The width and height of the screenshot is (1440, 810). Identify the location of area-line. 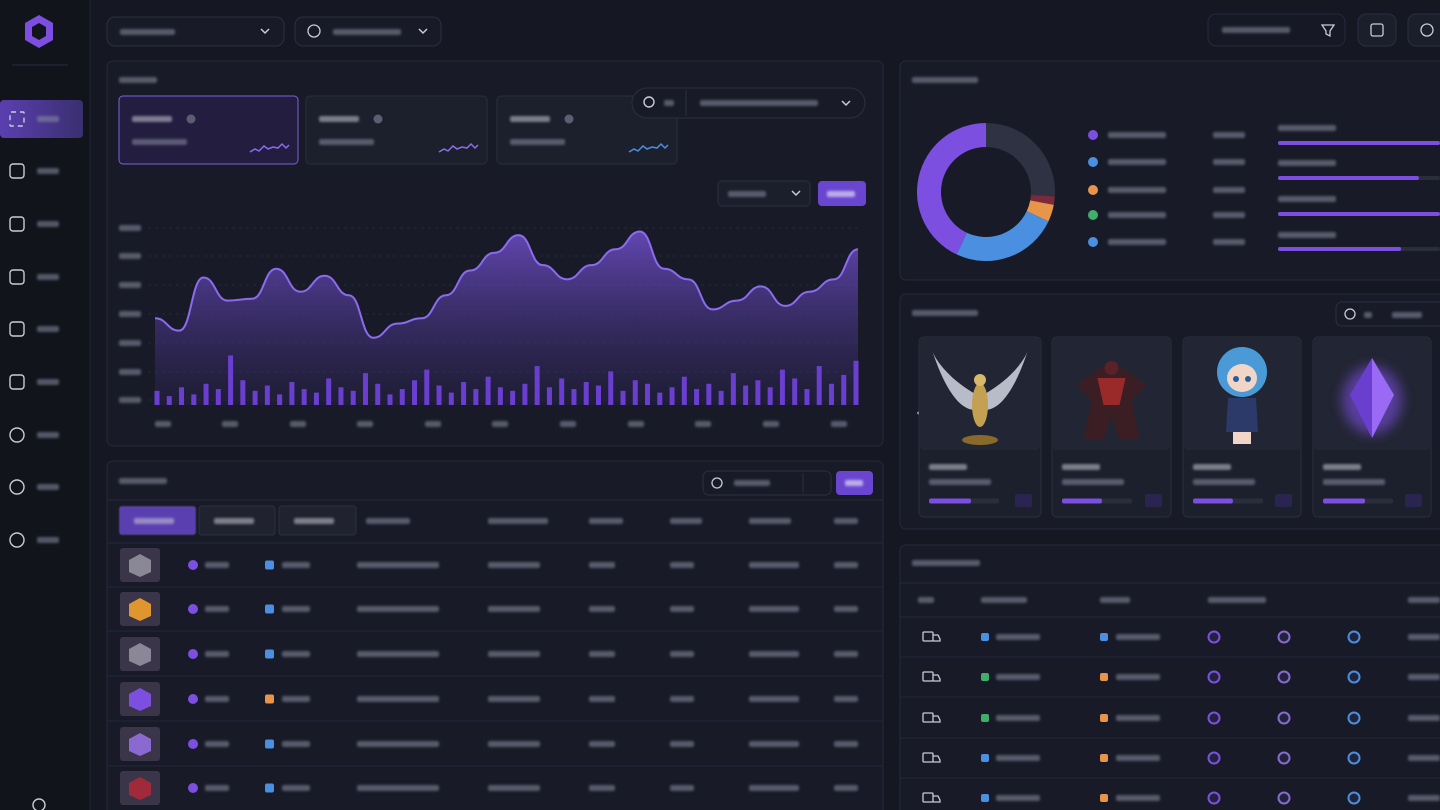
(506, 284).